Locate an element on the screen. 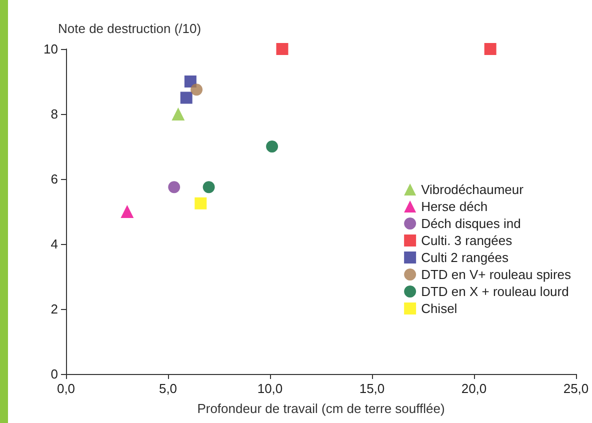 The width and height of the screenshot is (592, 423). legend-label: Déch disques ind is located at coordinates (471, 223).